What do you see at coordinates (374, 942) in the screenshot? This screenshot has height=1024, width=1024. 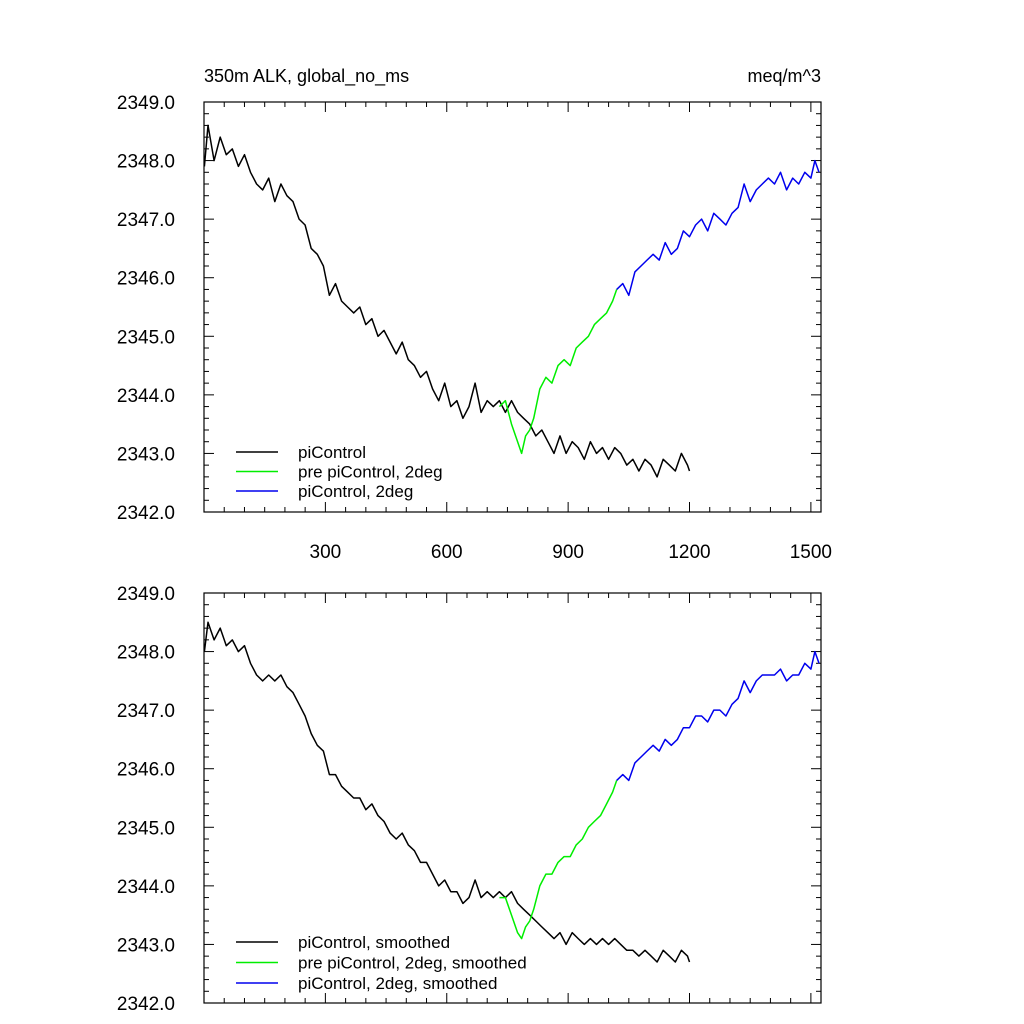 I see `legend-label: piControl, smoothed` at bounding box center [374, 942].